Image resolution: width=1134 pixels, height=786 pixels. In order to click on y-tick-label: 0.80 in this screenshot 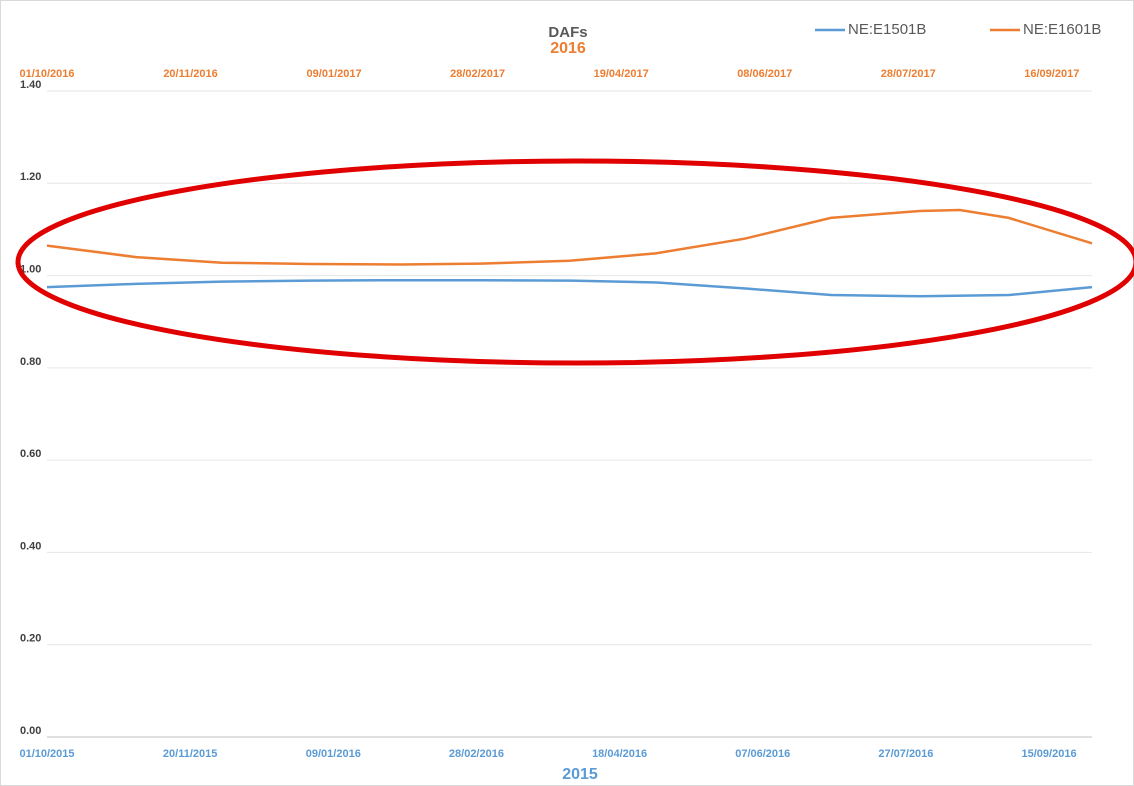, I will do `click(30, 362)`.